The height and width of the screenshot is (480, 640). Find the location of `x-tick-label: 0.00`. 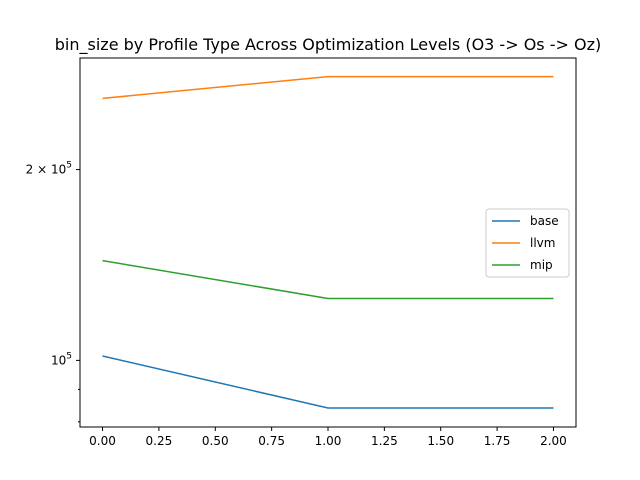

x-tick-label: 0.00 is located at coordinates (102, 441).